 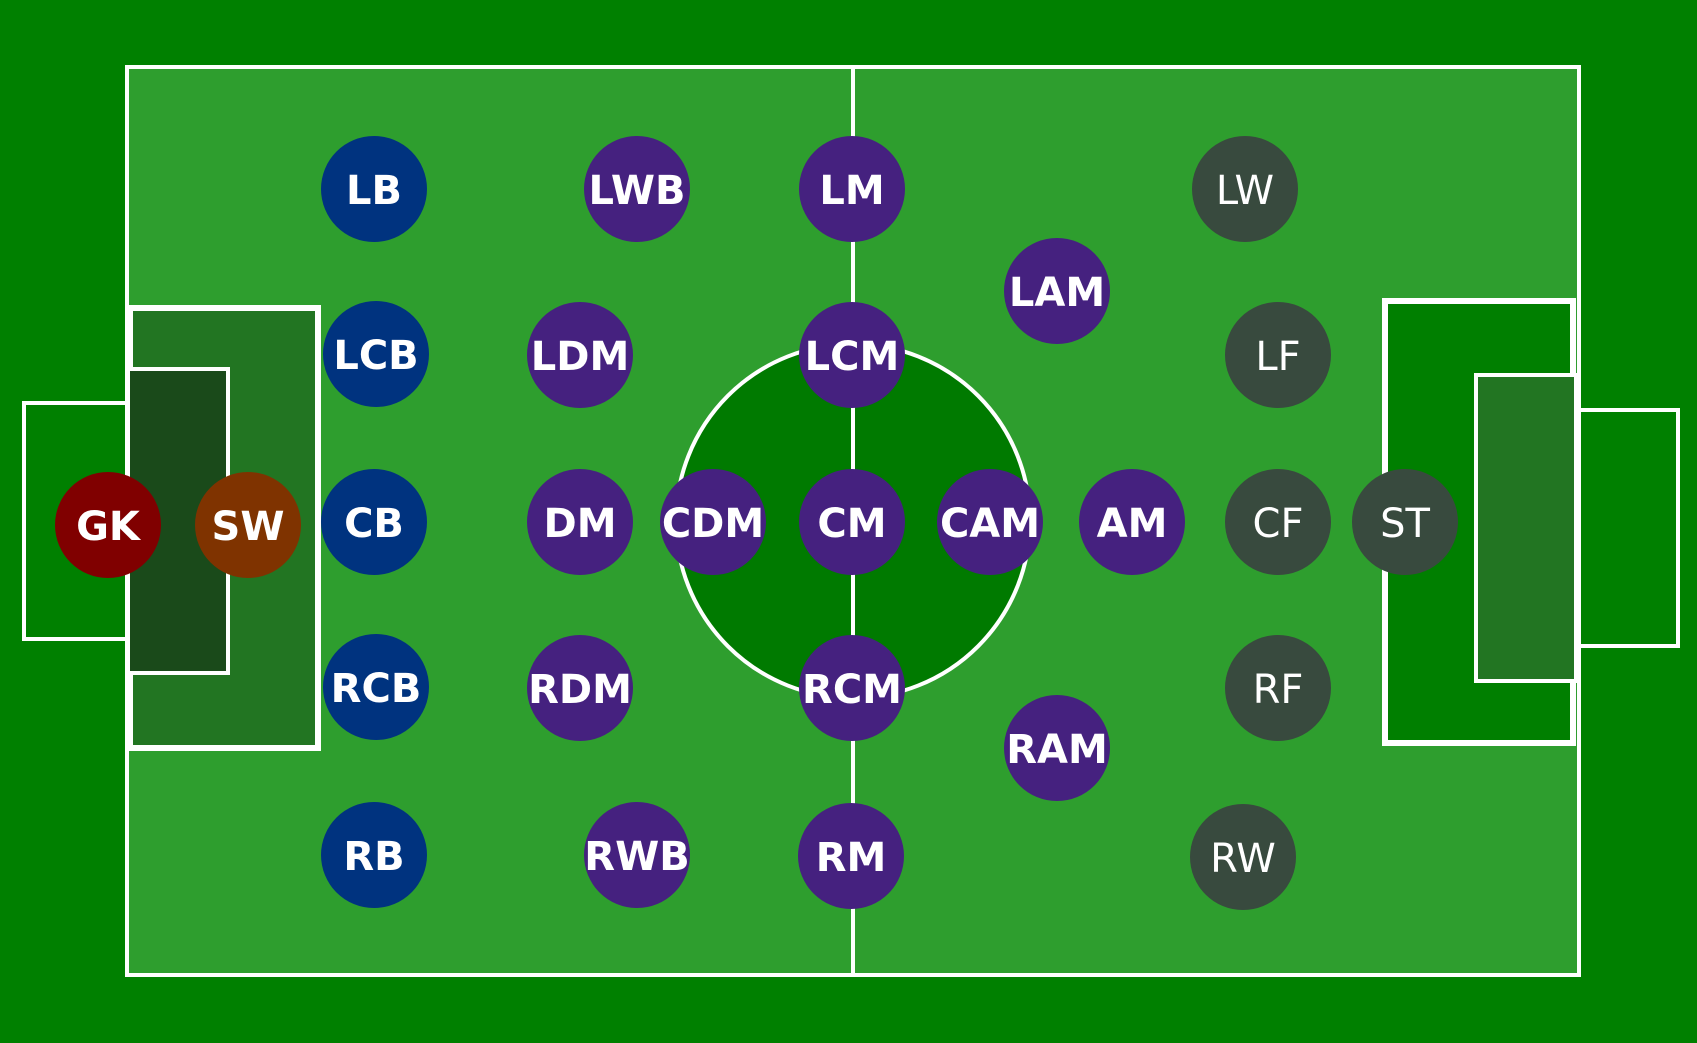 I want to click on position-marker-rw, so click(x=1243, y=857).